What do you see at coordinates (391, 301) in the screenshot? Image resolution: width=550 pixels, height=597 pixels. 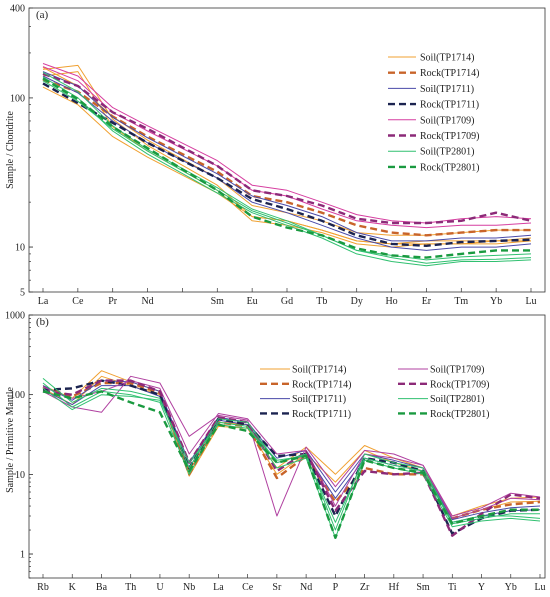 I see `x-tick-label: Ho` at bounding box center [391, 301].